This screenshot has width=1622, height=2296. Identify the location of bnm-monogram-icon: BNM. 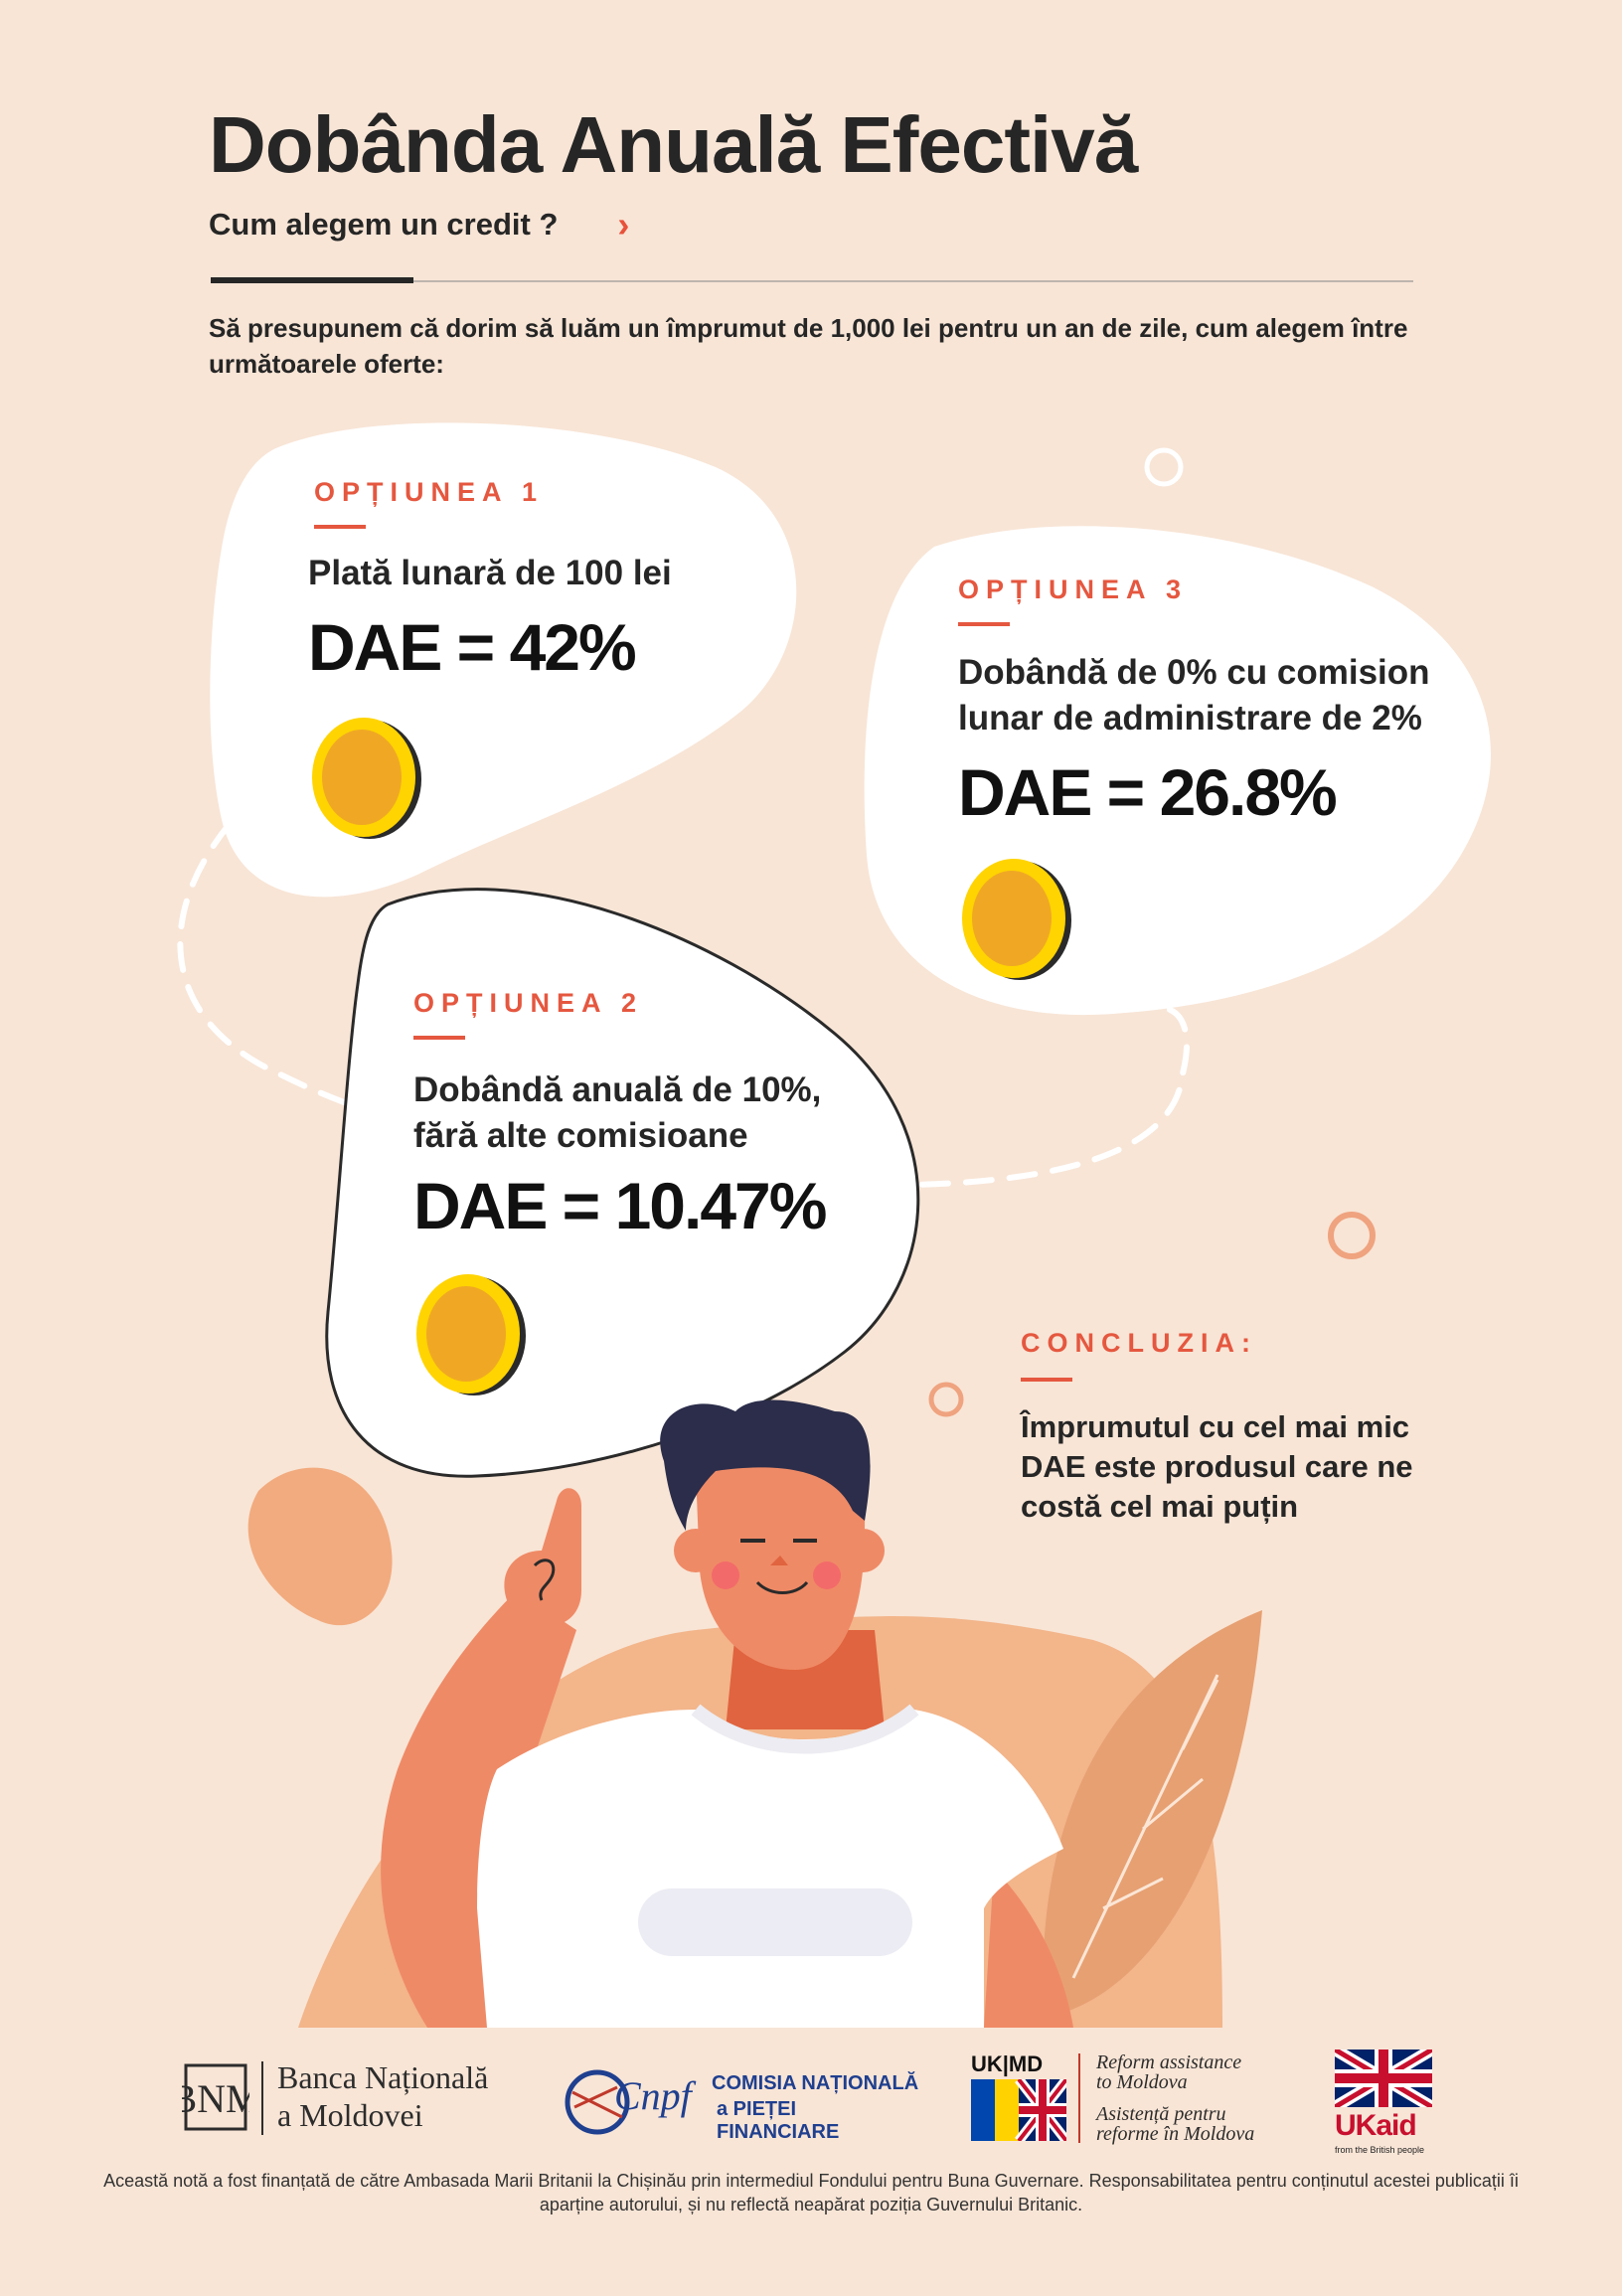
(215, 2097).